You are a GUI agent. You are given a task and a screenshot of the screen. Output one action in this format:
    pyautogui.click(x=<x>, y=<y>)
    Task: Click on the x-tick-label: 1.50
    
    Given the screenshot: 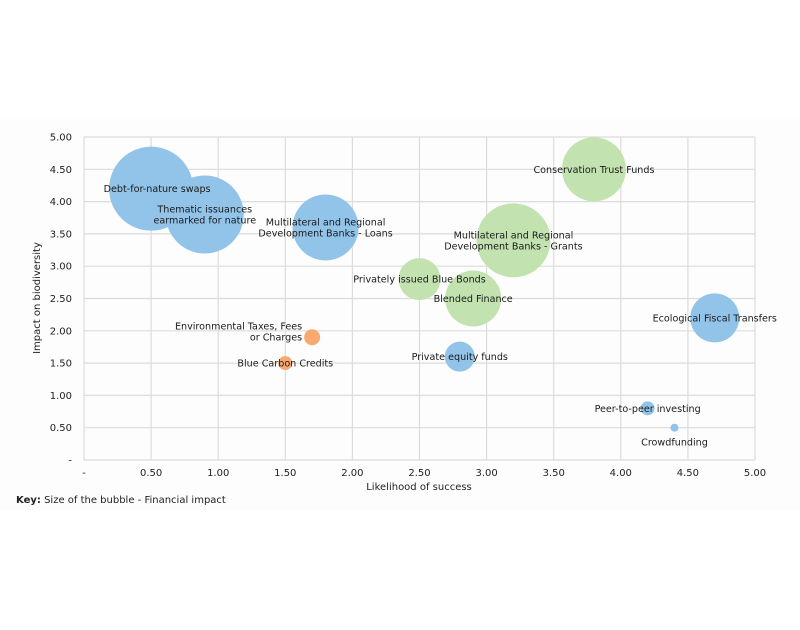 What is the action you would take?
    pyautogui.click(x=285, y=473)
    